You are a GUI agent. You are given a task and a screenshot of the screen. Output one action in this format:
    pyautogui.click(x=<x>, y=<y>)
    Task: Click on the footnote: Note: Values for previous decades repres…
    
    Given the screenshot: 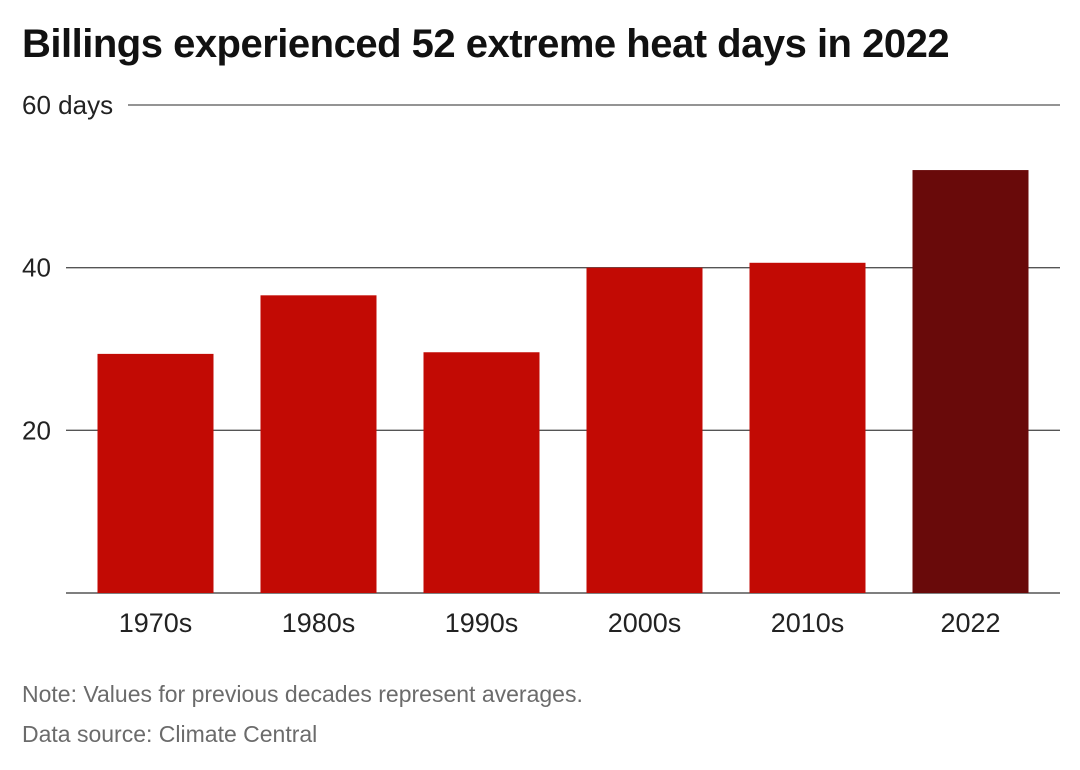 What is the action you would take?
    pyautogui.click(x=302, y=694)
    